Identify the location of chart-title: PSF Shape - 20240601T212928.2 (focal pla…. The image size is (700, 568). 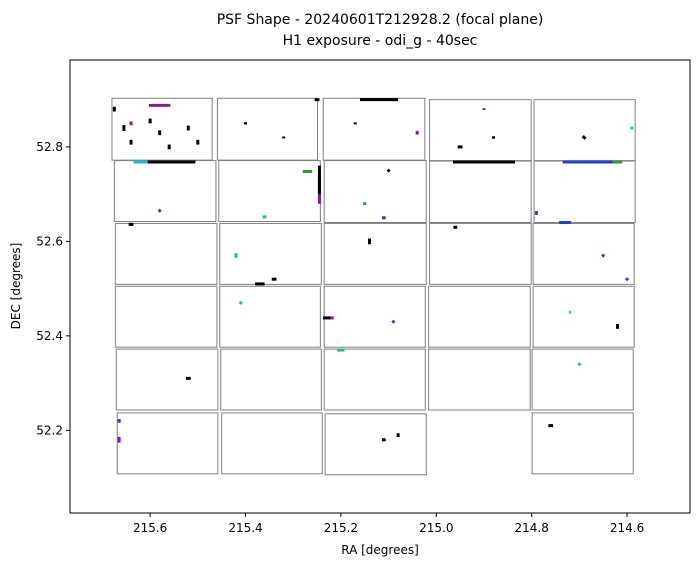
(380, 20).